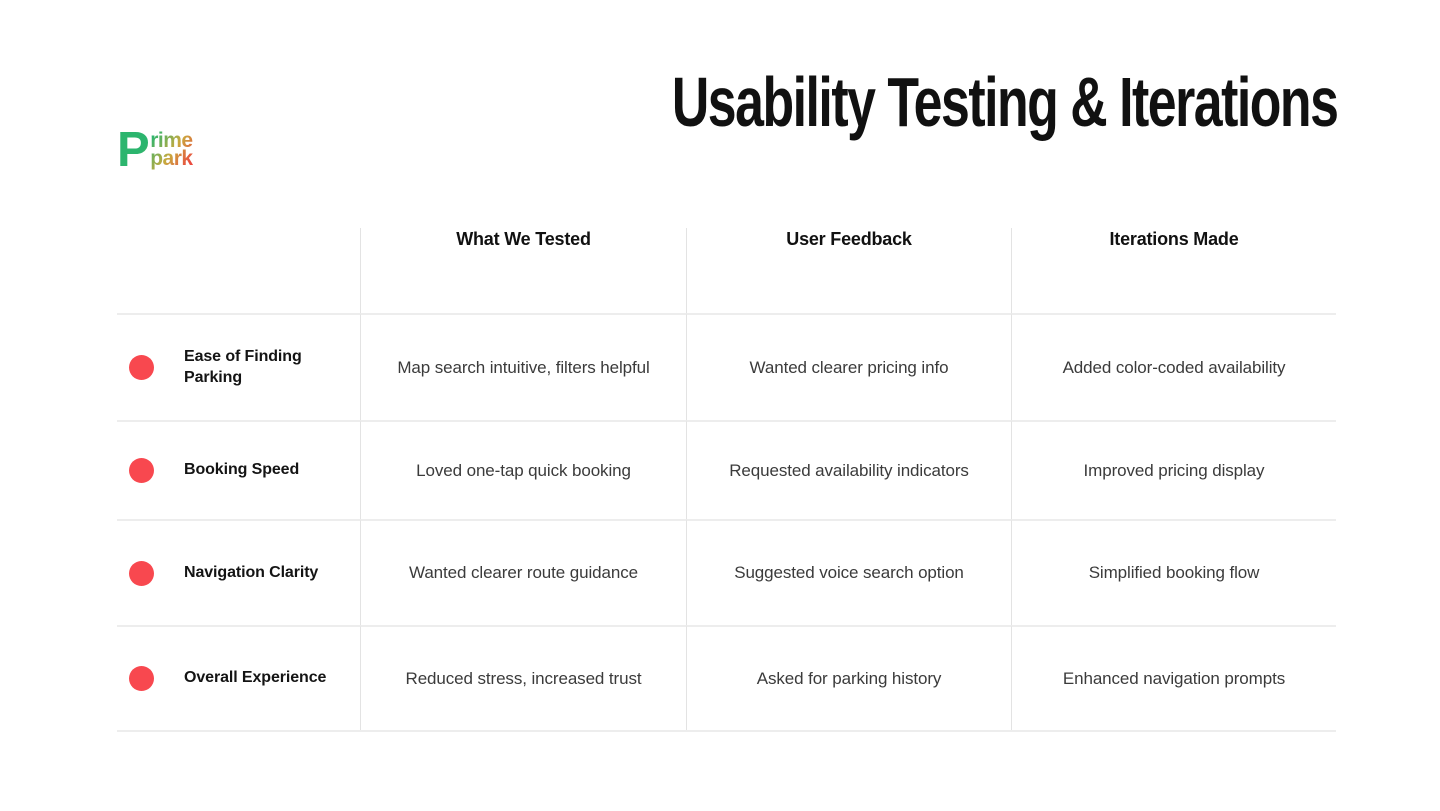 This screenshot has width=1440, height=811. I want to click on table-row-label-cell: Overall Experience, so click(238, 677).